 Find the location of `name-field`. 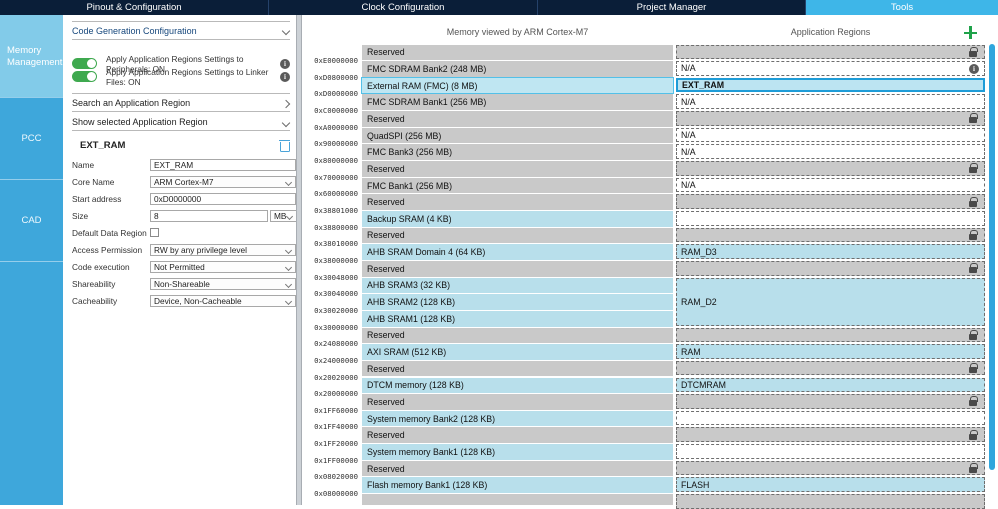

name-field is located at coordinates (223, 164).